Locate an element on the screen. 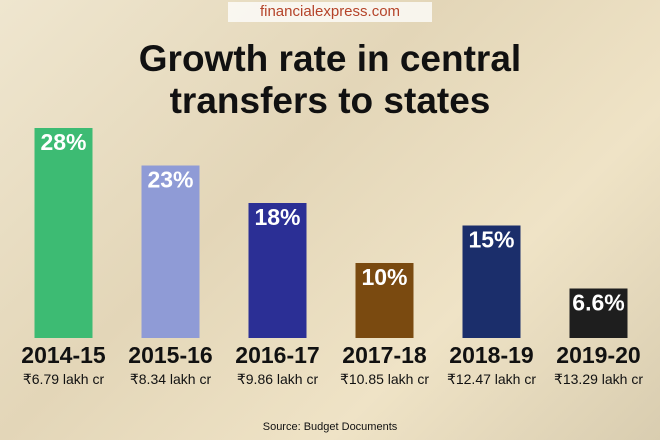 This screenshot has height=440, width=660. amount-label: ₹13.29 lakh cr is located at coordinates (598, 379).